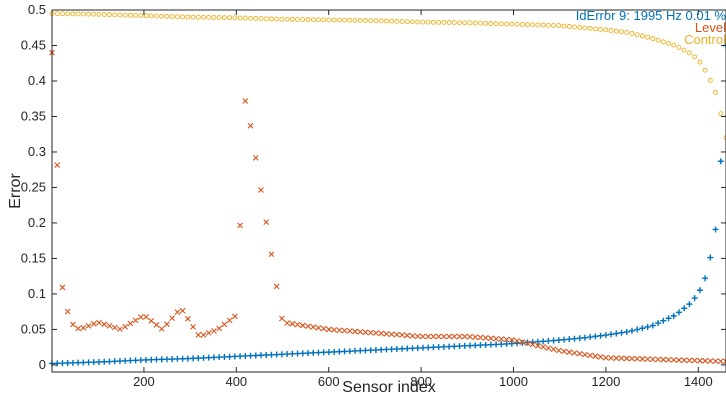 The width and height of the screenshot is (726, 398). Describe the element at coordinates (388, 387) in the screenshot. I see `x-axis-label: Sensor index` at that location.